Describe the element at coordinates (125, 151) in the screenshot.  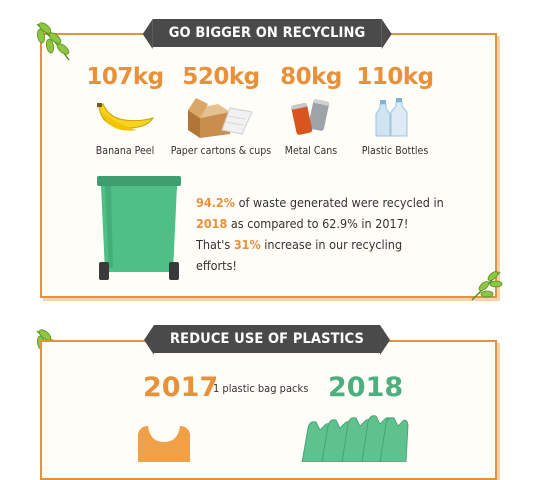
I see `stat-label: Banana Peel` at that location.